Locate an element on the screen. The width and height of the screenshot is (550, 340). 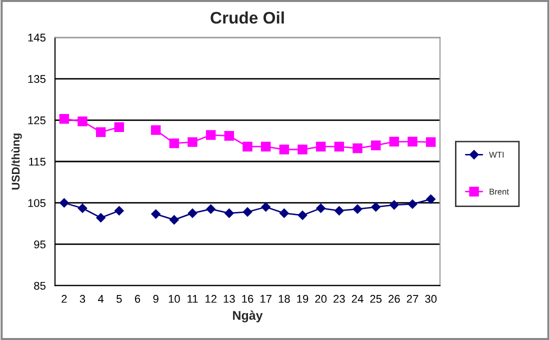
x-tick-label: 24 is located at coordinates (358, 298).